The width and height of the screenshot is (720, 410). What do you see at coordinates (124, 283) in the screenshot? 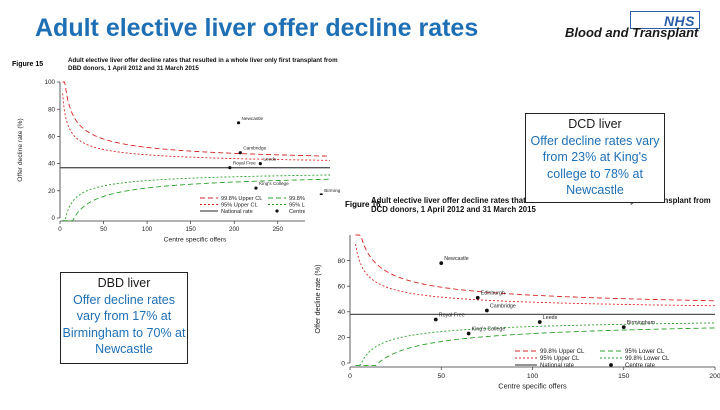
I see `dbd-callout-heading: DBD liver` at bounding box center [124, 283].